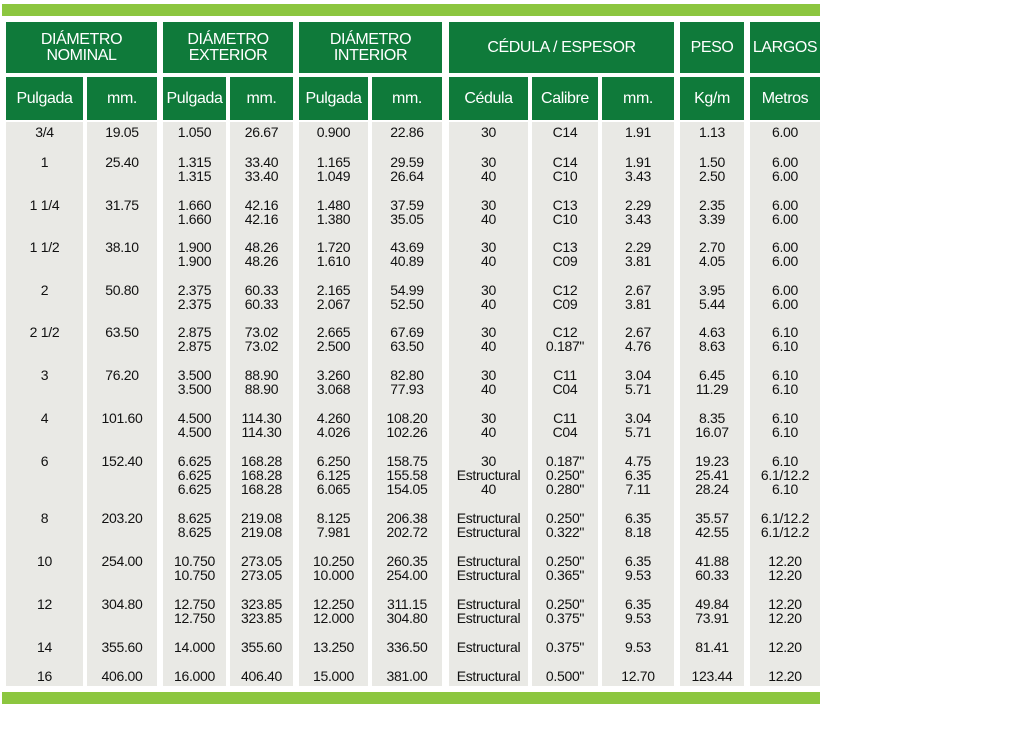 The width and height of the screenshot is (1024, 744). I want to click on table-cell: 38.10, so click(122, 247).